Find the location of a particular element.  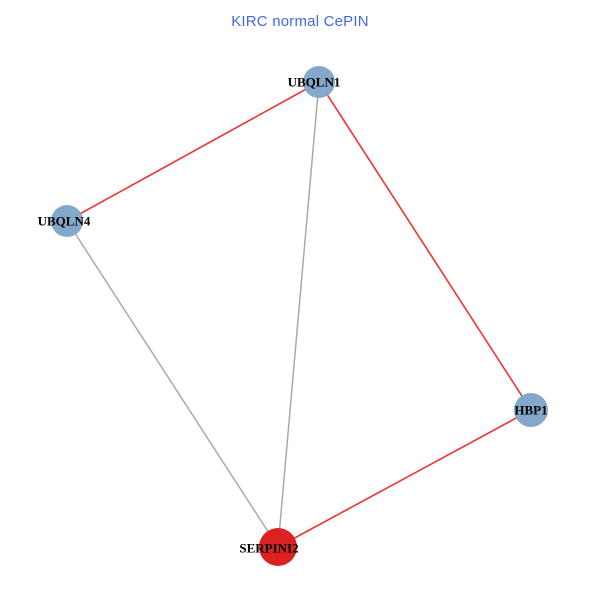

node-label-HBP1: HBP1 is located at coordinates (530, 410).